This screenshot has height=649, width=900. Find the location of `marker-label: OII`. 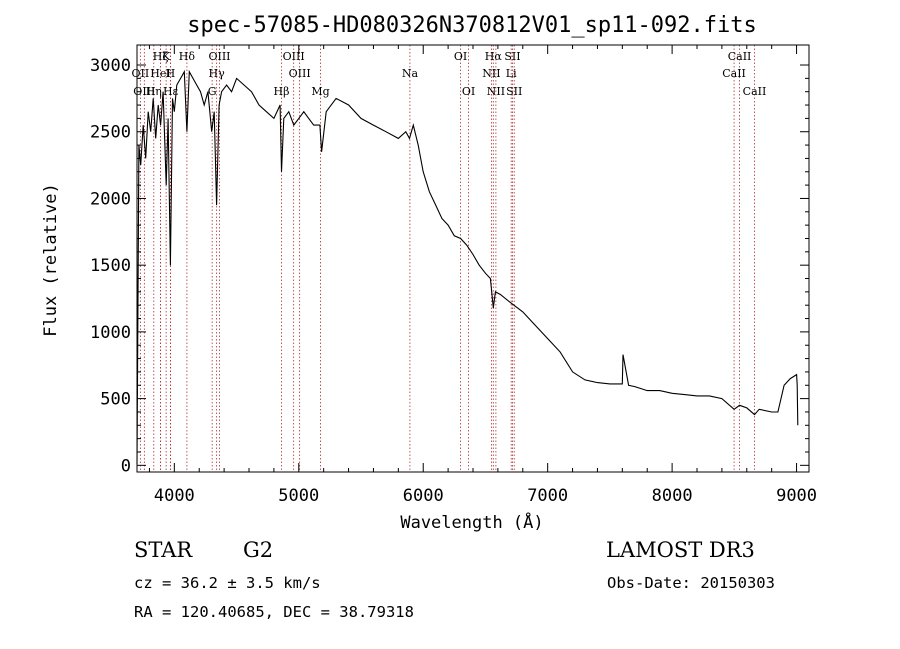

marker-label: OII is located at coordinates (141, 73).